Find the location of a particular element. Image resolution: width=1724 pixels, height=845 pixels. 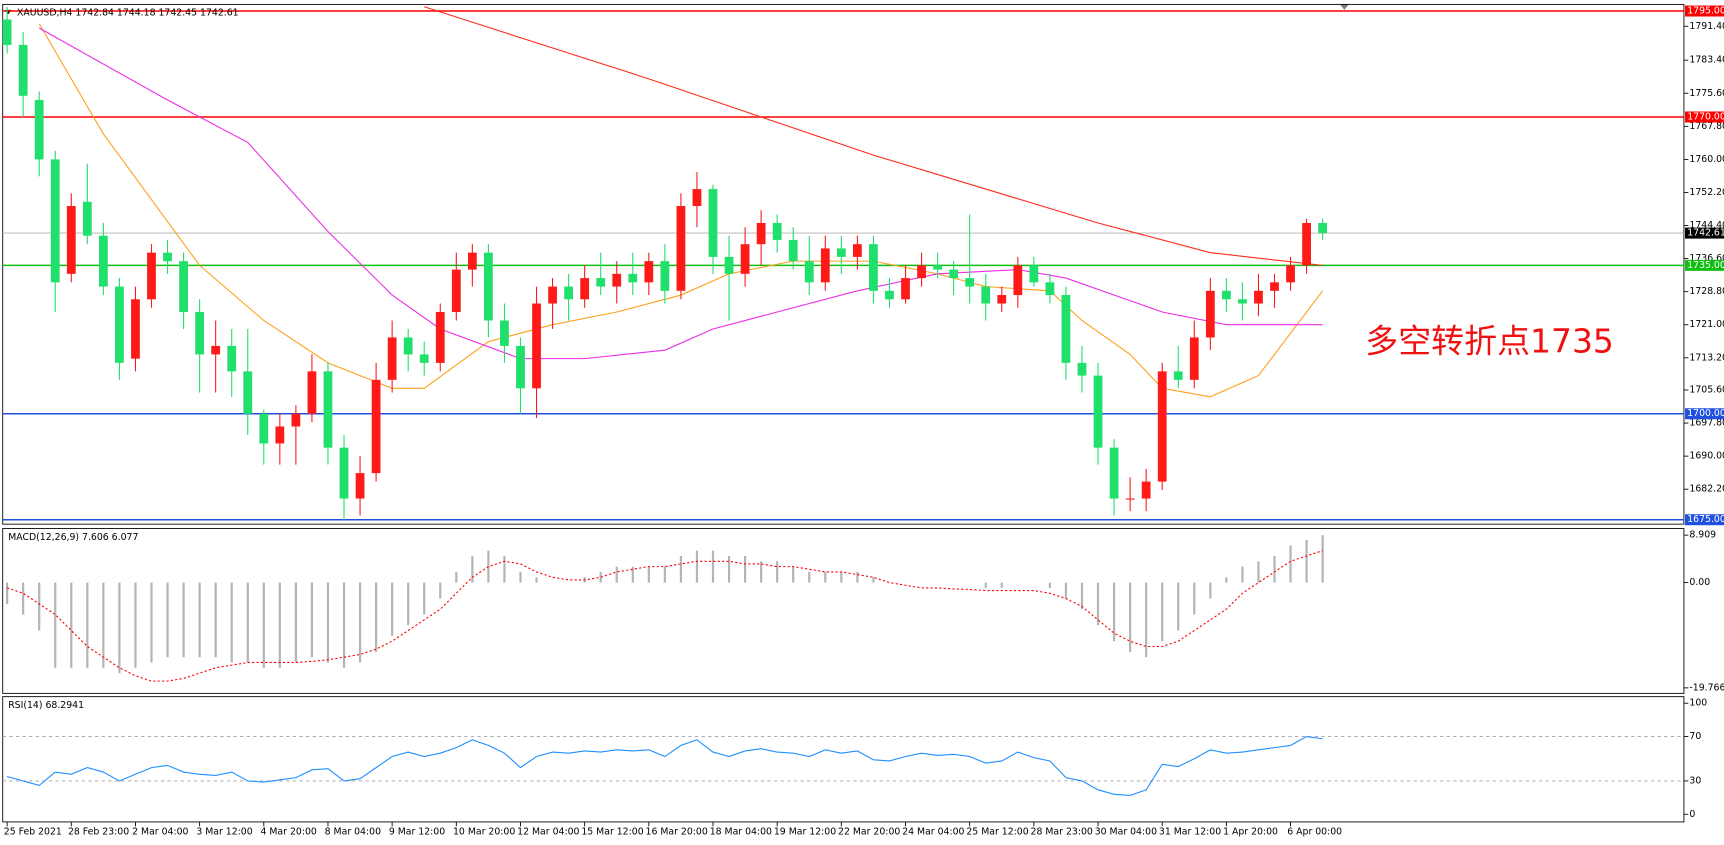

y-tick-label: 1713.20 is located at coordinates (1706, 357).